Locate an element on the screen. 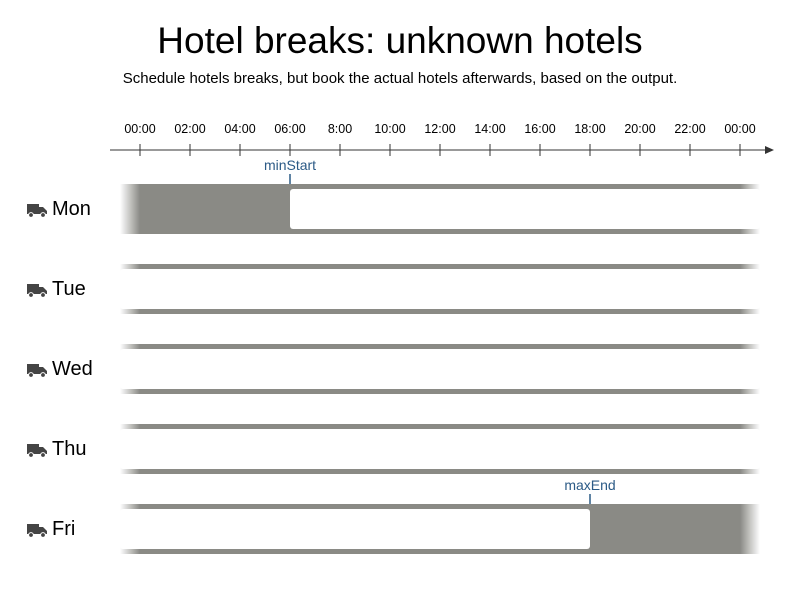 The image size is (800, 600). day-label-wed: Wed is located at coordinates (59, 369).